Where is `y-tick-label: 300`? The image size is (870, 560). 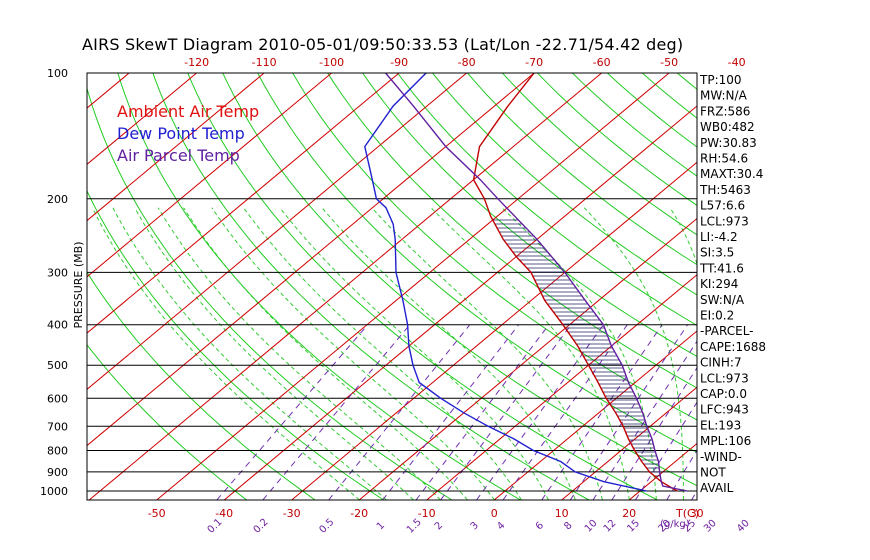
y-tick-label: 300 is located at coordinates (57, 272).